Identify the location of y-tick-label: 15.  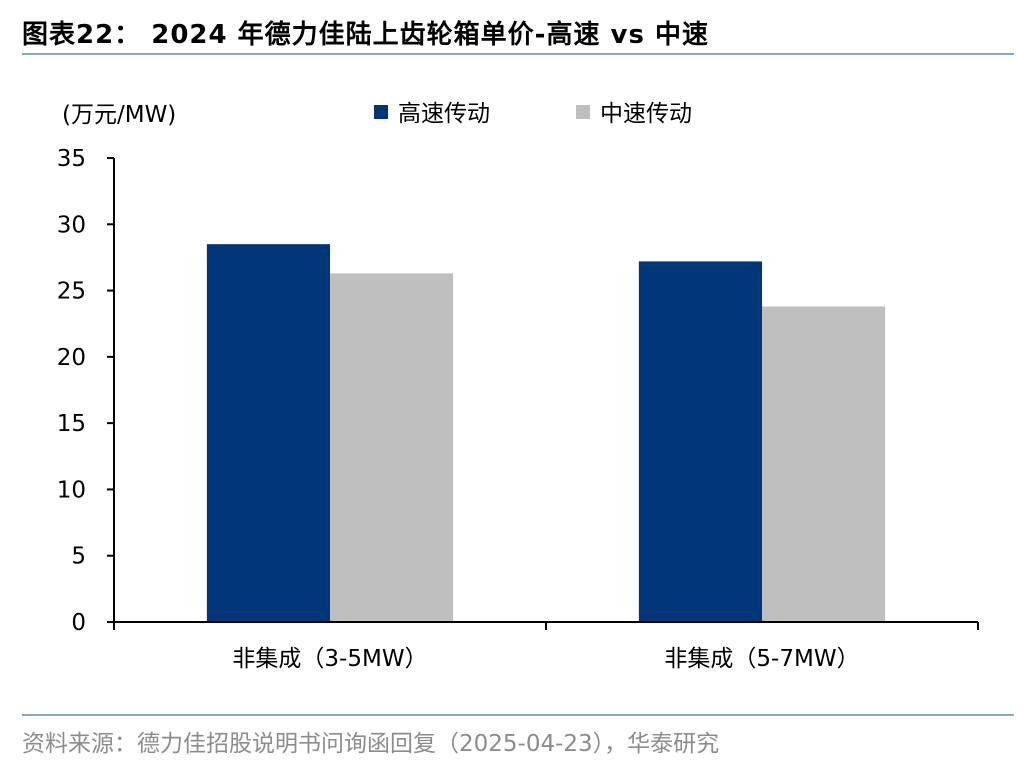
(71, 424).